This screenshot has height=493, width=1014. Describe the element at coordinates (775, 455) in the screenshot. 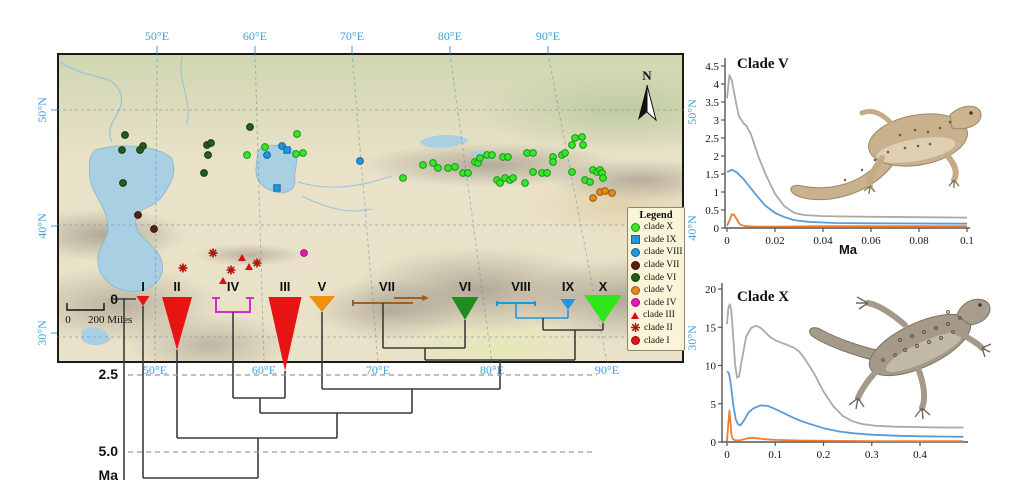

I see `x-tick-label: 0.1` at that location.